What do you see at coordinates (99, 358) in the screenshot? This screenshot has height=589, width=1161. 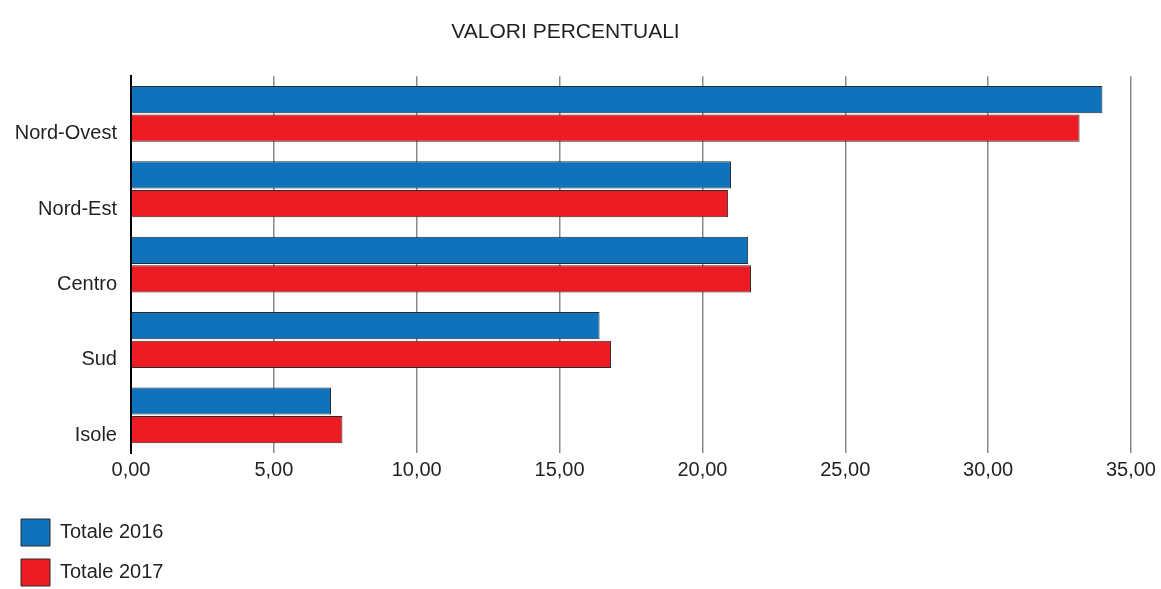 I see `y-tick-label: Sud` at bounding box center [99, 358].